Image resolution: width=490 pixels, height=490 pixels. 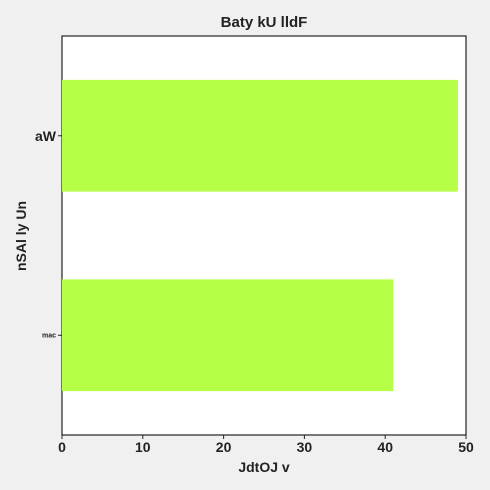 I want to click on x-ticks-group: 0 10 20 30 40 50, so click(x=266, y=445).